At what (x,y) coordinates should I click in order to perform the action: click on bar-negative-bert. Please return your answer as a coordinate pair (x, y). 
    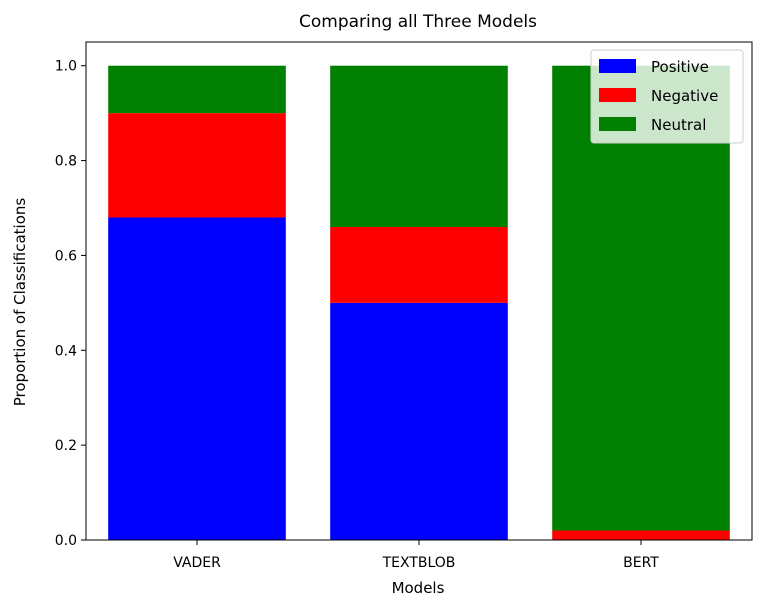
    Looking at the image, I should click on (641, 535).